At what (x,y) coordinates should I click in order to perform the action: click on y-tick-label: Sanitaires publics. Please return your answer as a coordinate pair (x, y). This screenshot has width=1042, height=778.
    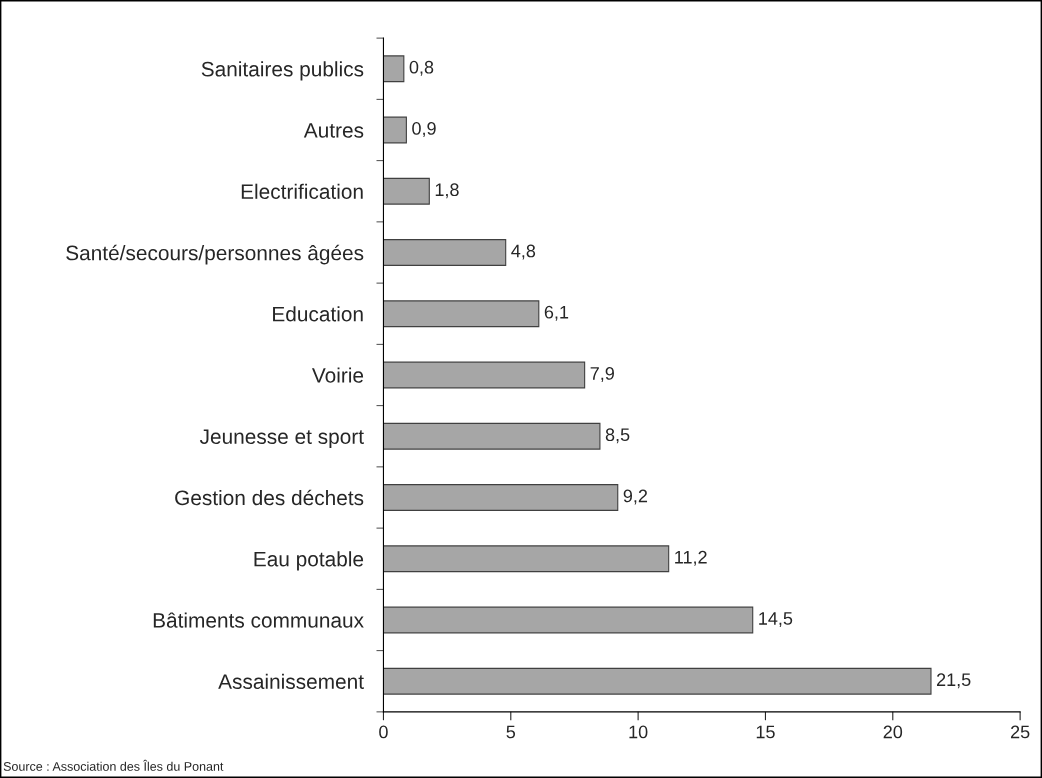
    Looking at the image, I should click on (282, 71).